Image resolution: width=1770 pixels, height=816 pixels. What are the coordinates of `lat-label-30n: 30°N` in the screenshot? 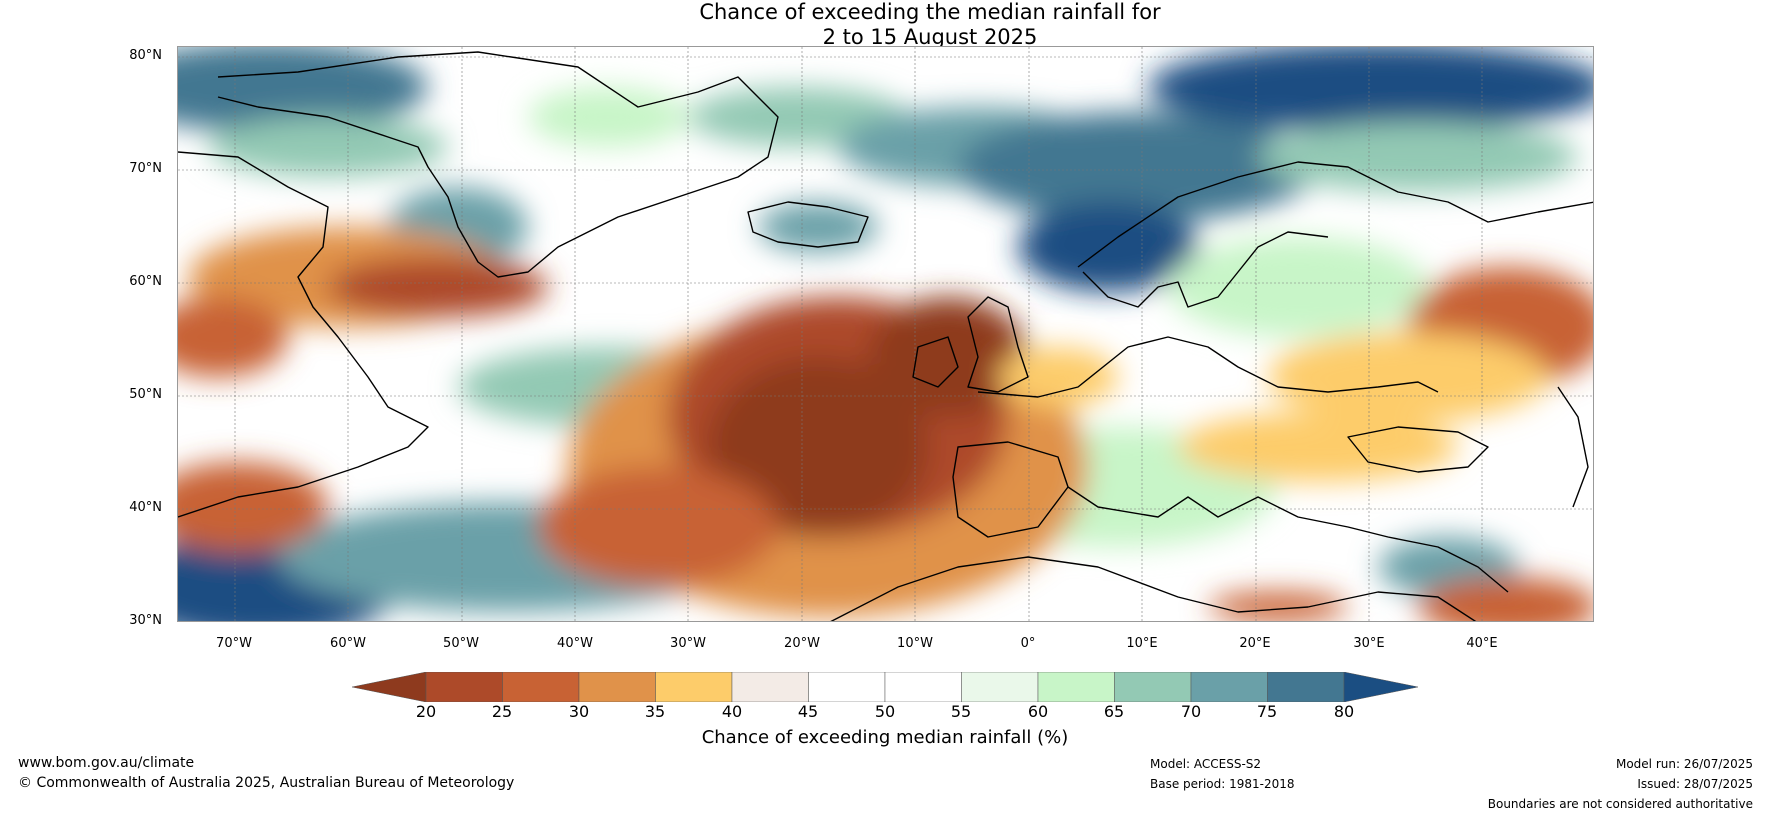 It's located at (145, 620).